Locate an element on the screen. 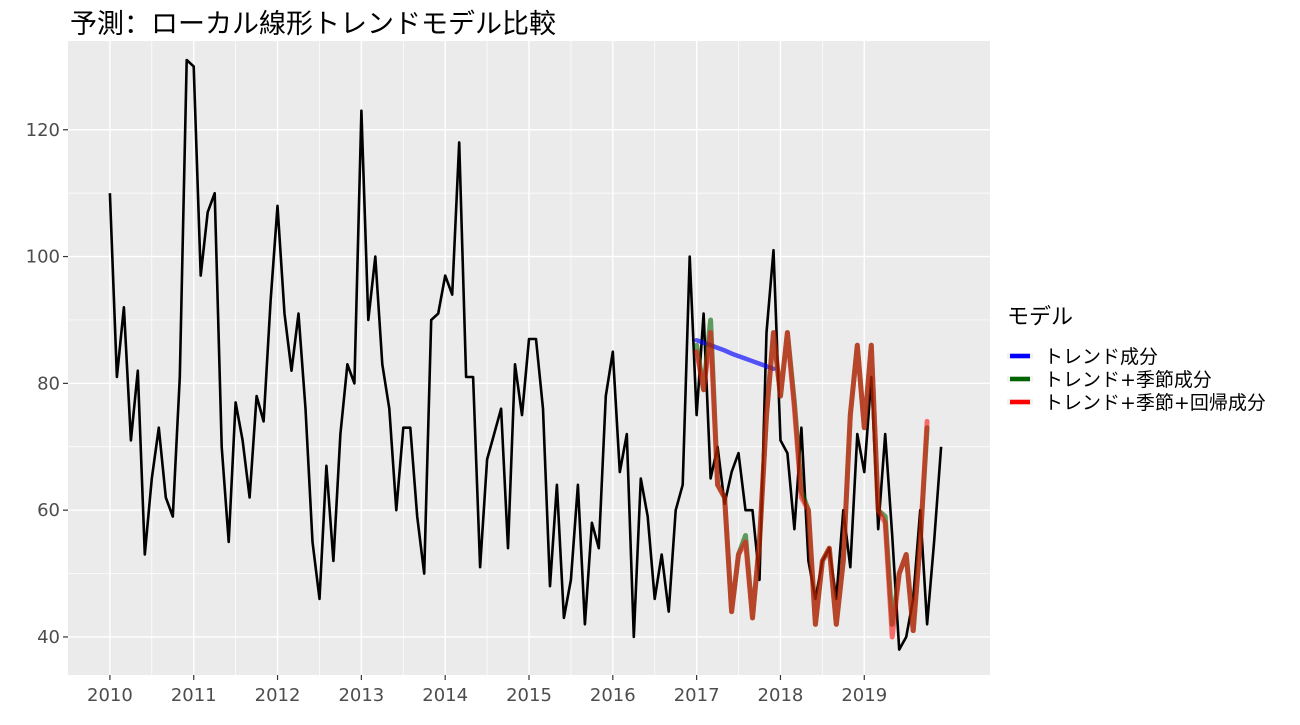  x-tick-label: 2010 is located at coordinates (110, 695).